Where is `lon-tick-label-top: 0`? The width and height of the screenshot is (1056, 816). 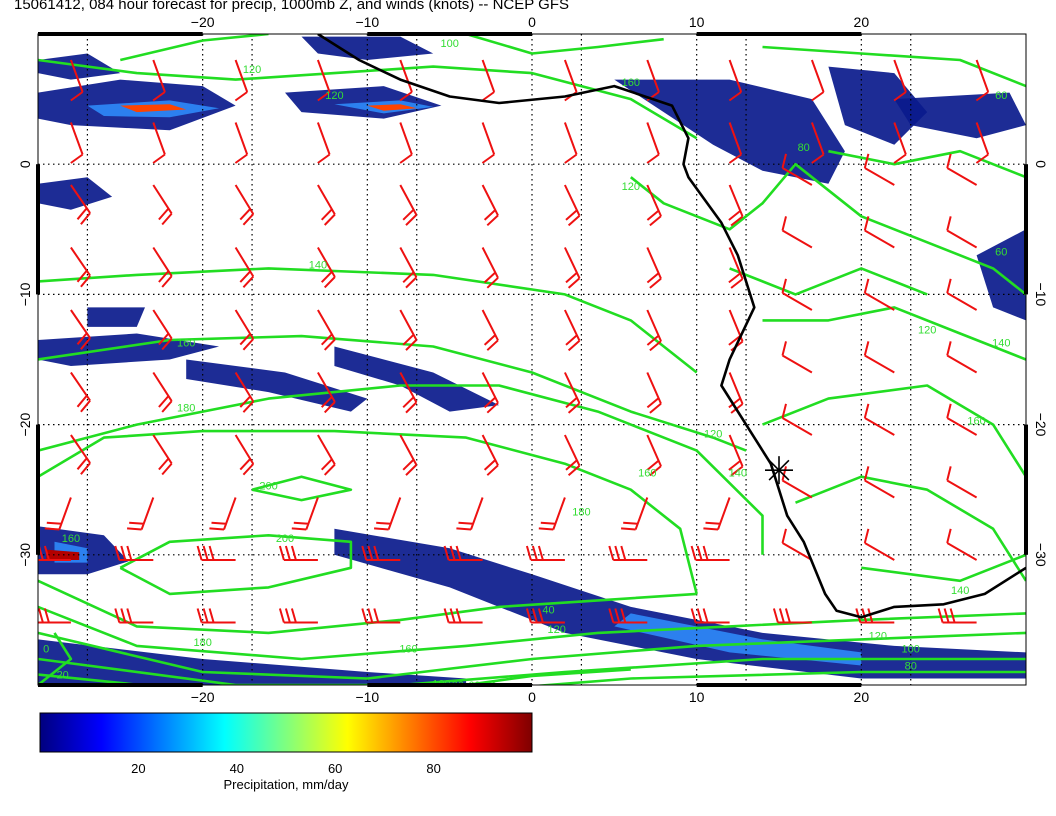 lon-tick-label-top: 0 is located at coordinates (532, 22).